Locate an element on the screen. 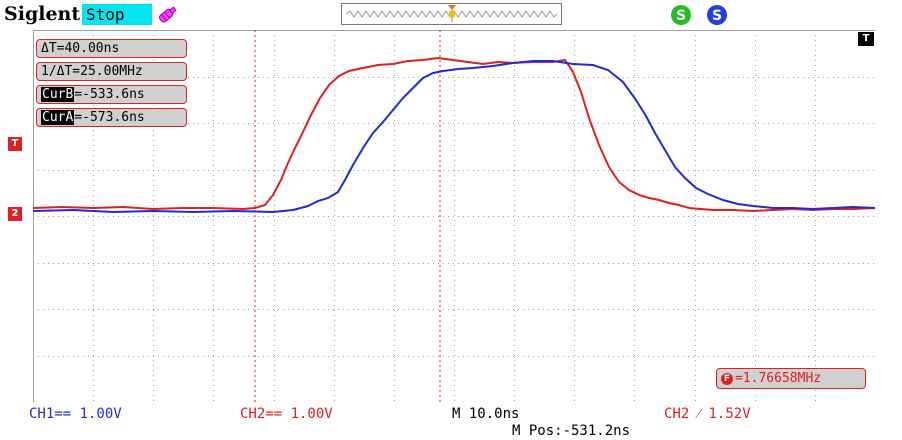 The image size is (902, 440). trigger-position-marker: T is located at coordinates (866, 39).